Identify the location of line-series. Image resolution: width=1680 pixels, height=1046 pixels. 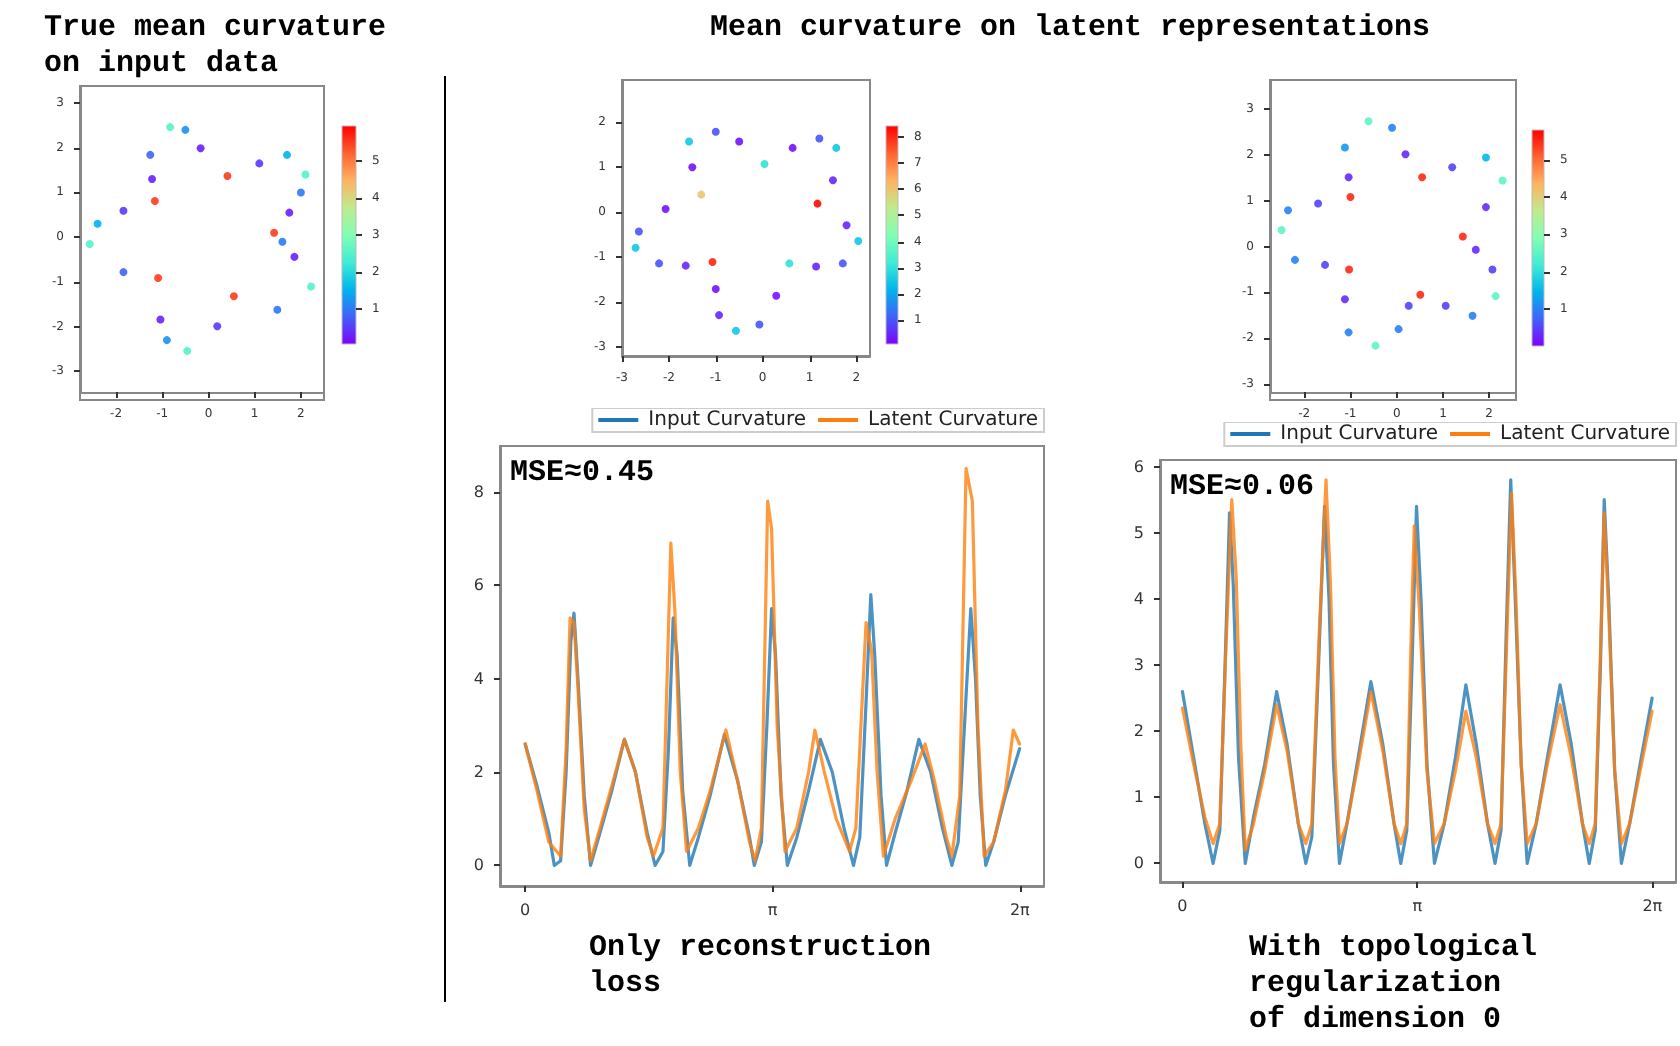
(772, 730).